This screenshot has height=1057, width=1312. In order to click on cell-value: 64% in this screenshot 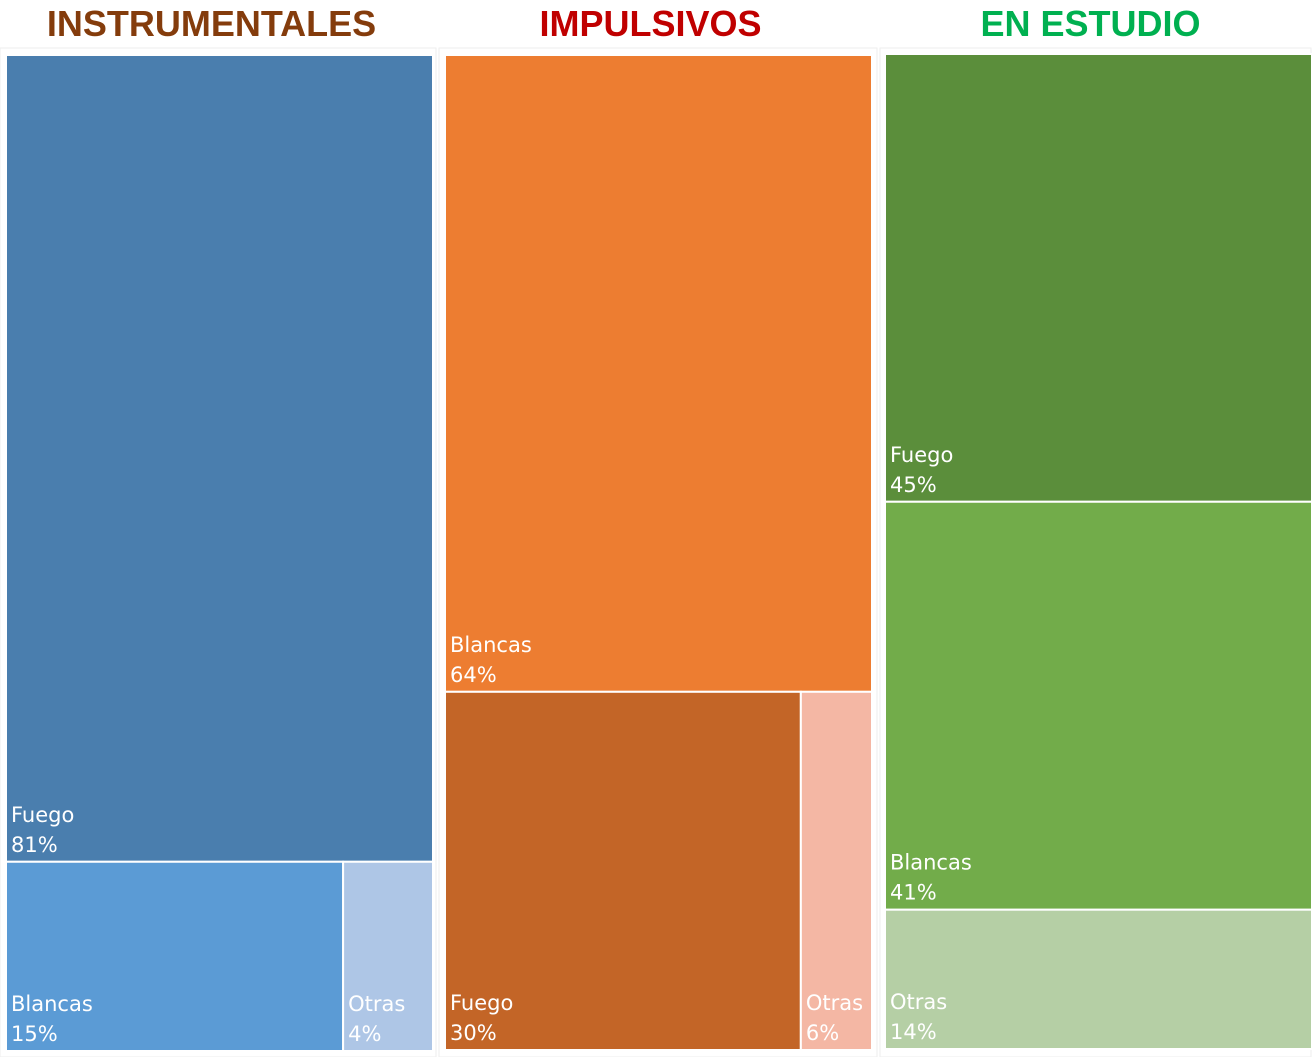, I will do `click(473, 675)`.